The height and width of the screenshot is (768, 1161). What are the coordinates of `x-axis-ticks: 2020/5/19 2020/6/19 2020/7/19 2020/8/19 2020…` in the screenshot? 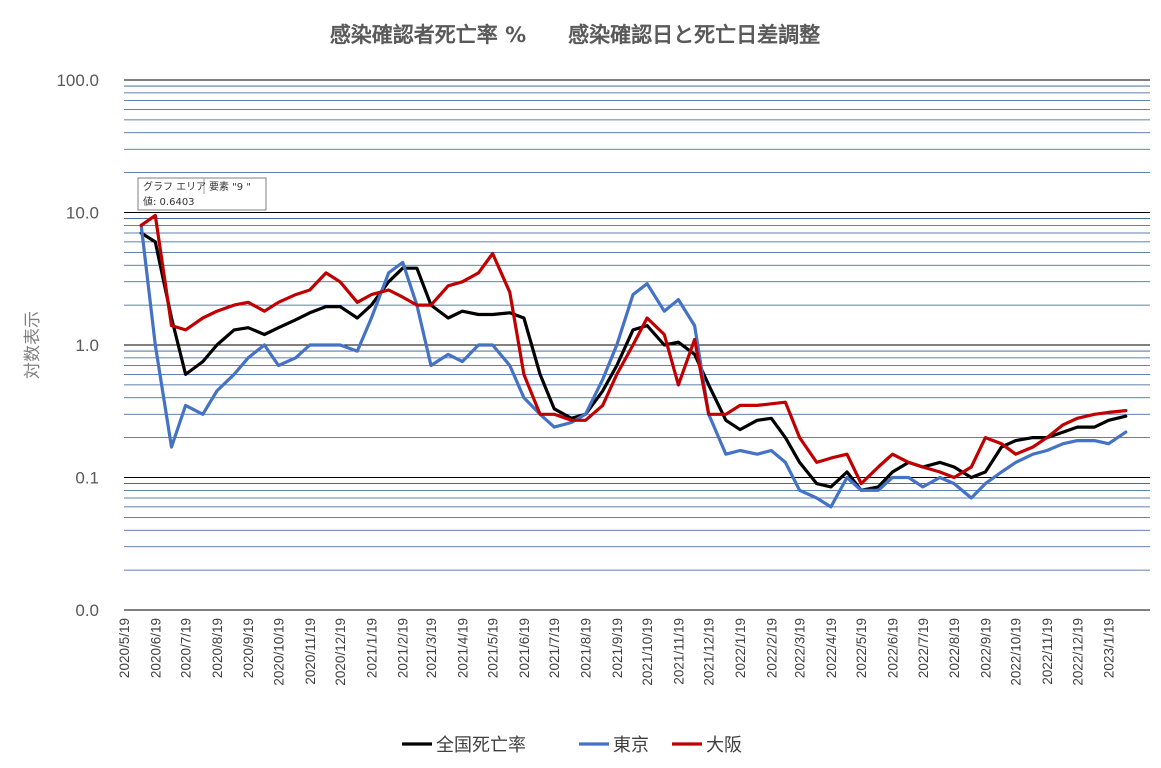 It's located at (617, 652).